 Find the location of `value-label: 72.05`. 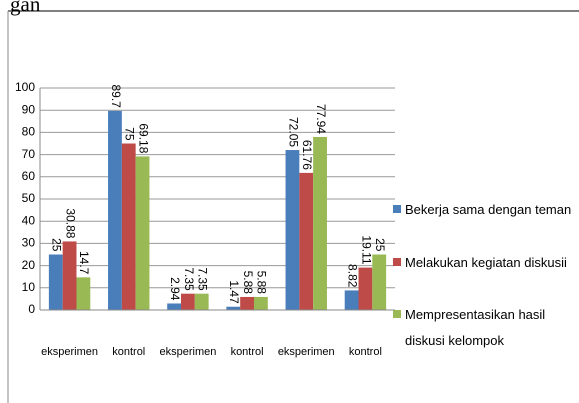

value-label: 72.05 is located at coordinates (293, 132).